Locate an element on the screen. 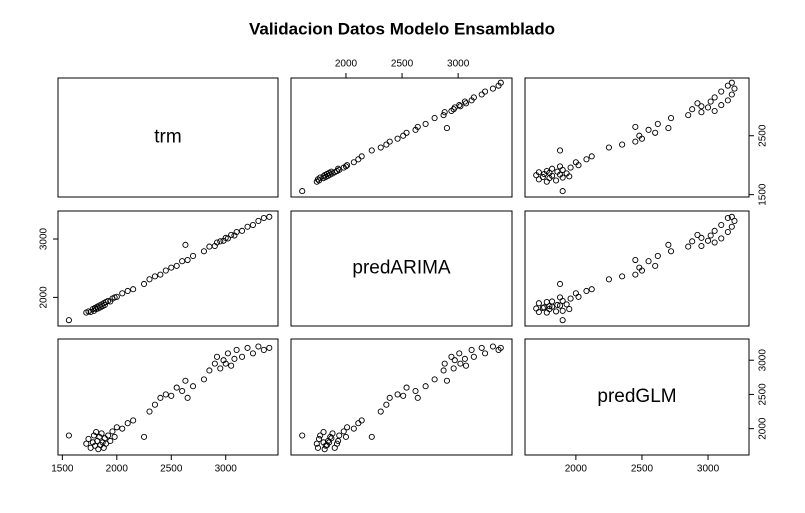  x-tick-label: 2500 is located at coordinates (402, 64).